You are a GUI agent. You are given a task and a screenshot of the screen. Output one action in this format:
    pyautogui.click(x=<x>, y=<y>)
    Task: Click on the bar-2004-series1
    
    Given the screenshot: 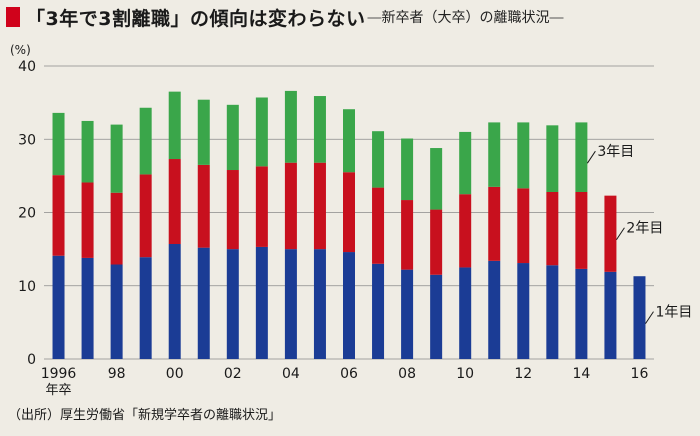 What is the action you would take?
    pyautogui.click(x=290, y=304)
    